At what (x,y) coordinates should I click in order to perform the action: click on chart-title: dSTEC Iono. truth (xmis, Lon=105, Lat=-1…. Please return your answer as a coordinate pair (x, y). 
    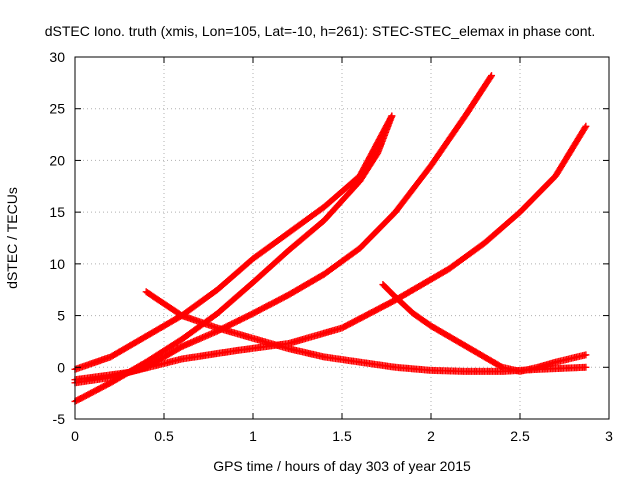
    Looking at the image, I should click on (320, 31).